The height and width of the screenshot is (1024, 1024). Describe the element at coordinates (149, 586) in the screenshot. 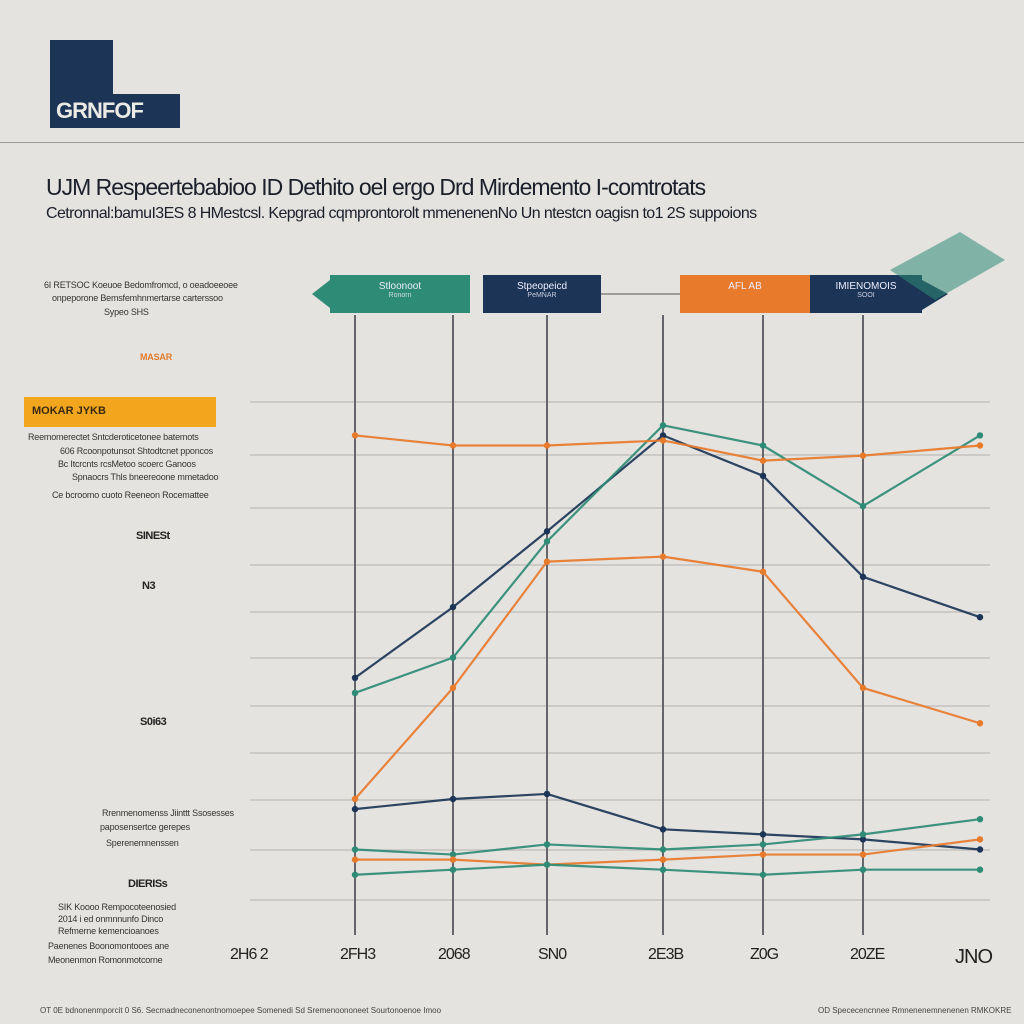

I see `y-label-2: N3` at that location.